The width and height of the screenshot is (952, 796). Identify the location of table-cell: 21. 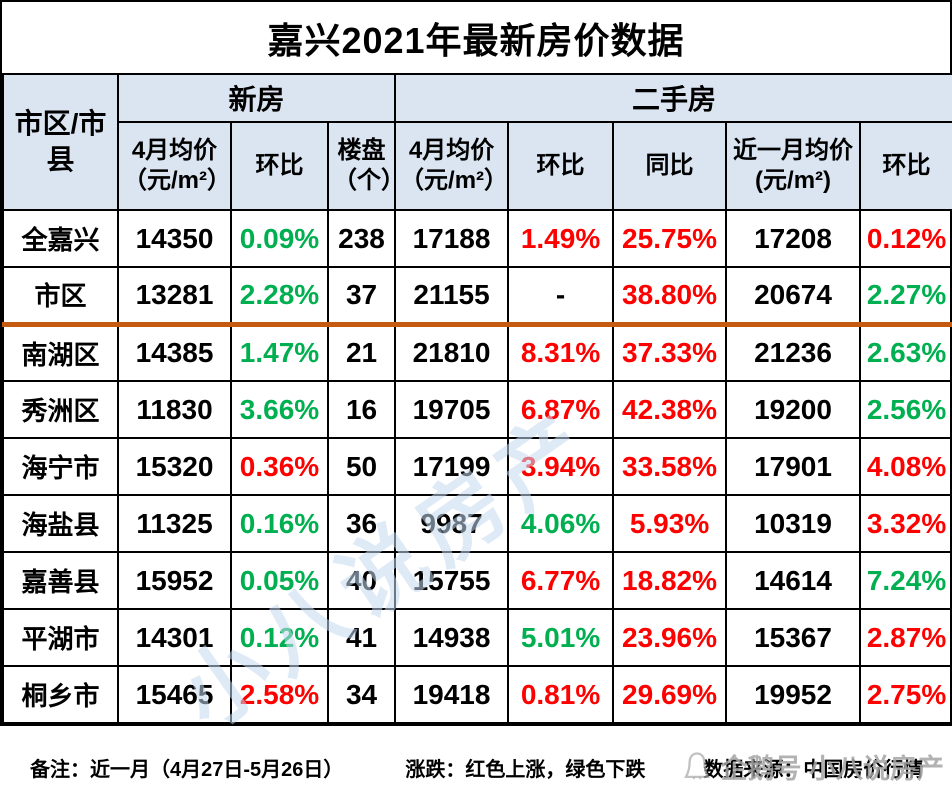
(361, 352).